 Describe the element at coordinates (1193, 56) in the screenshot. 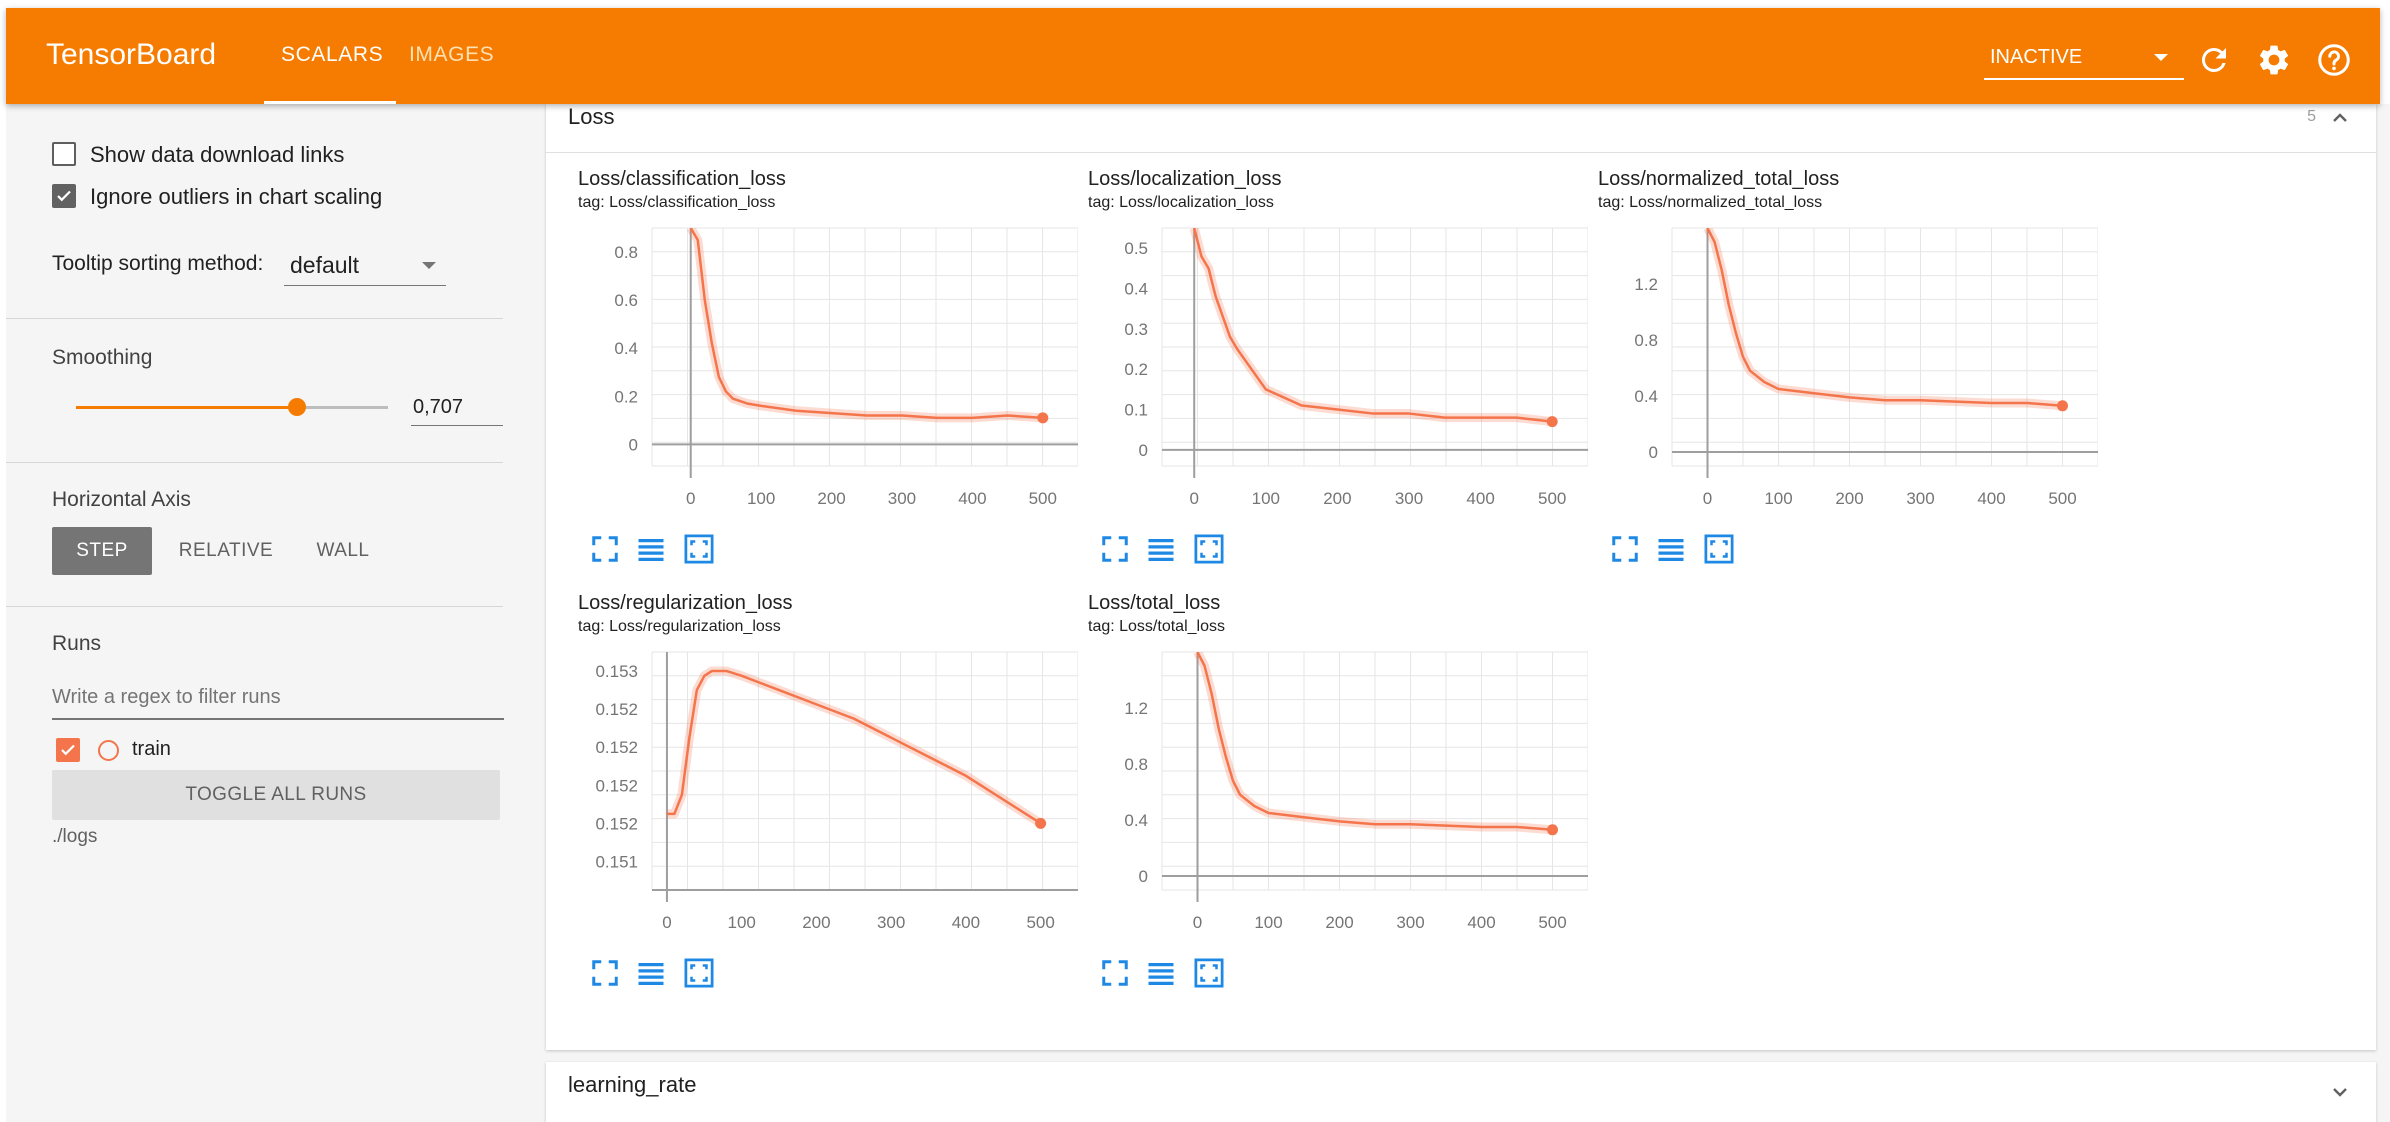

I see `top-toolbar: TensorBoard SCALARS IMAGES INACTIVE` at that location.